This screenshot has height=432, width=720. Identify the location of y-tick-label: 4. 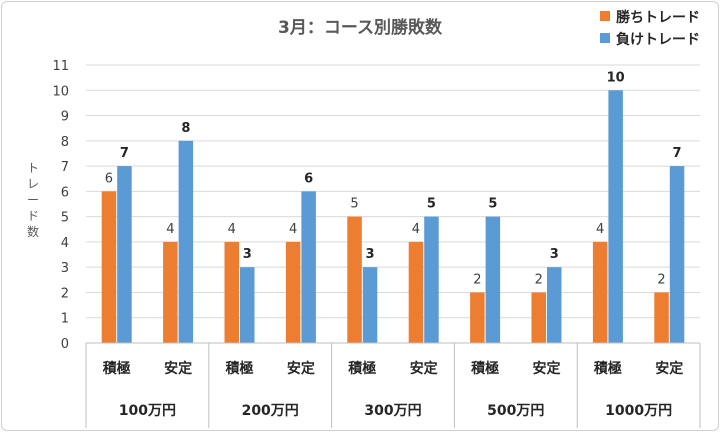
(65, 243).